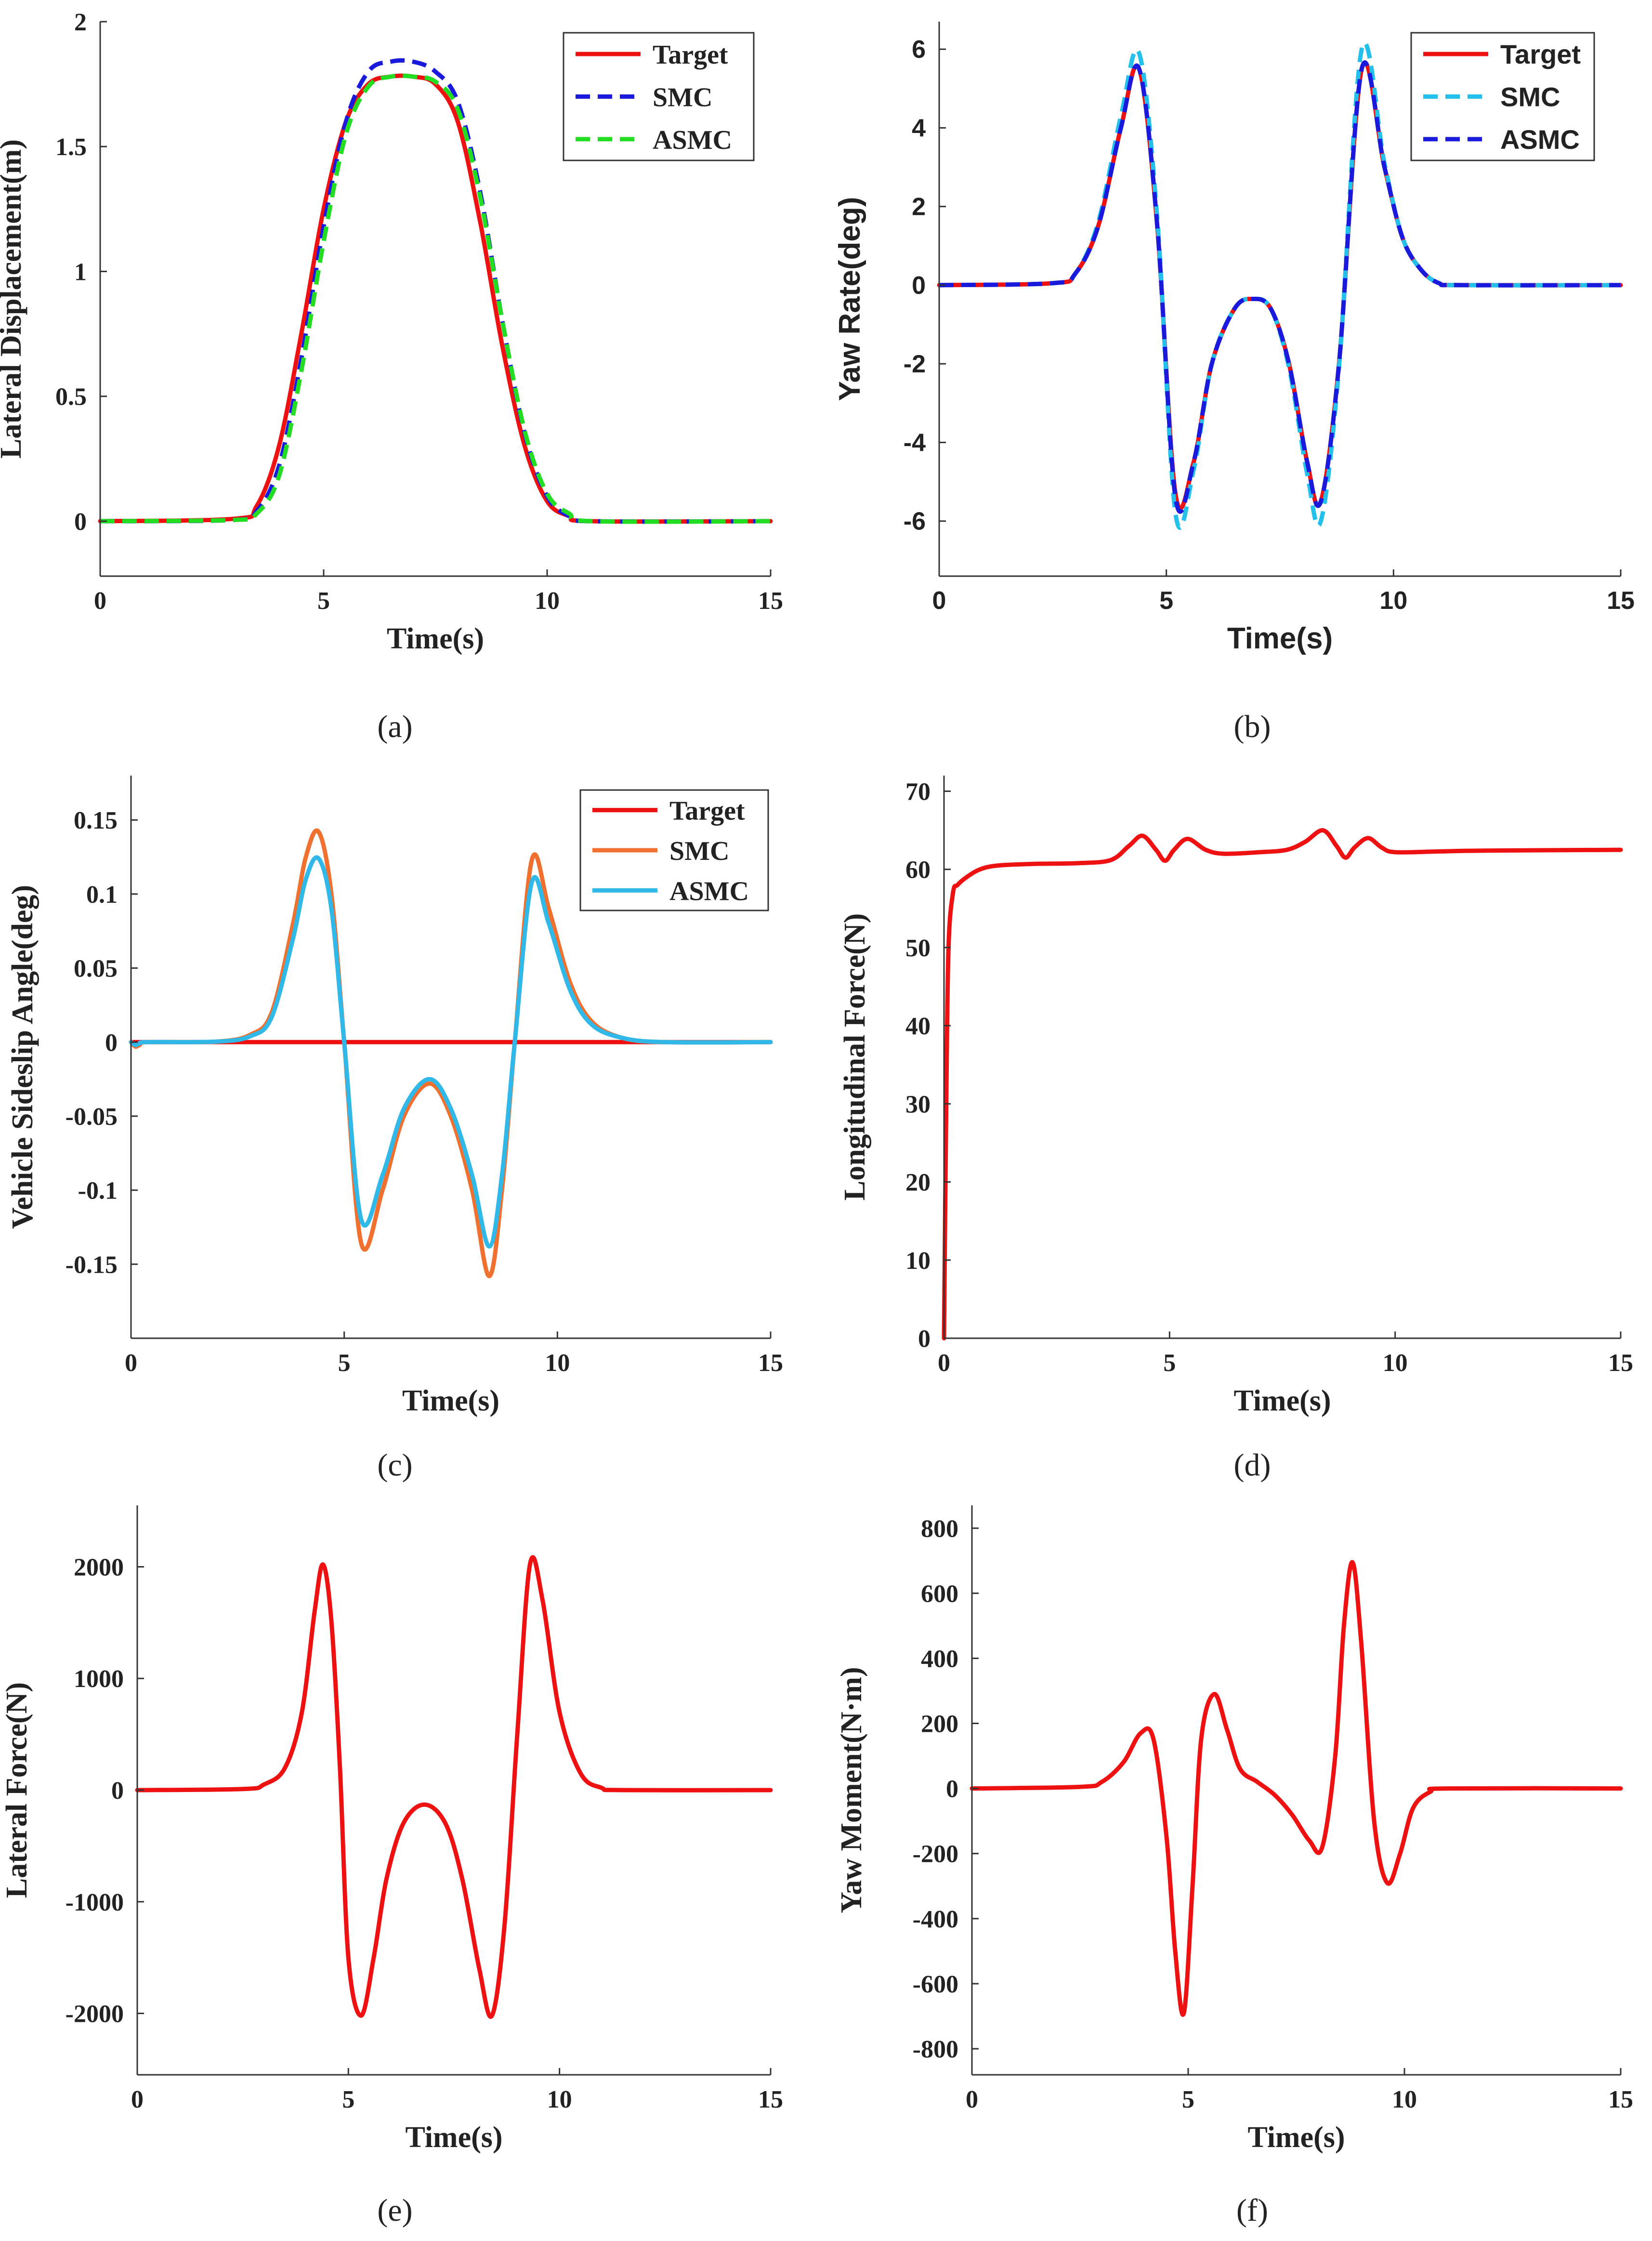 The width and height of the screenshot is (1652, 2241). Describe the element at coordinates (394, 2211) in the screenshot. I see `panel-caption: (e)` at that location.